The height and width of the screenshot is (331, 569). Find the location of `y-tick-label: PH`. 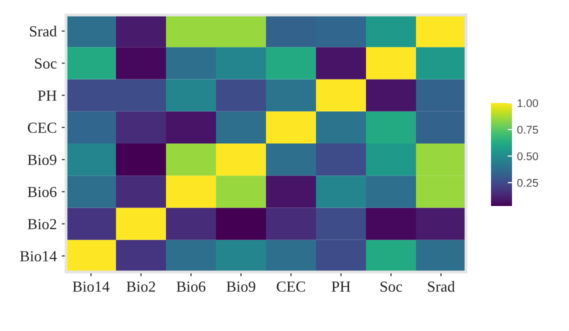

y-tick-label: PH is located at coordinates (47, 95).